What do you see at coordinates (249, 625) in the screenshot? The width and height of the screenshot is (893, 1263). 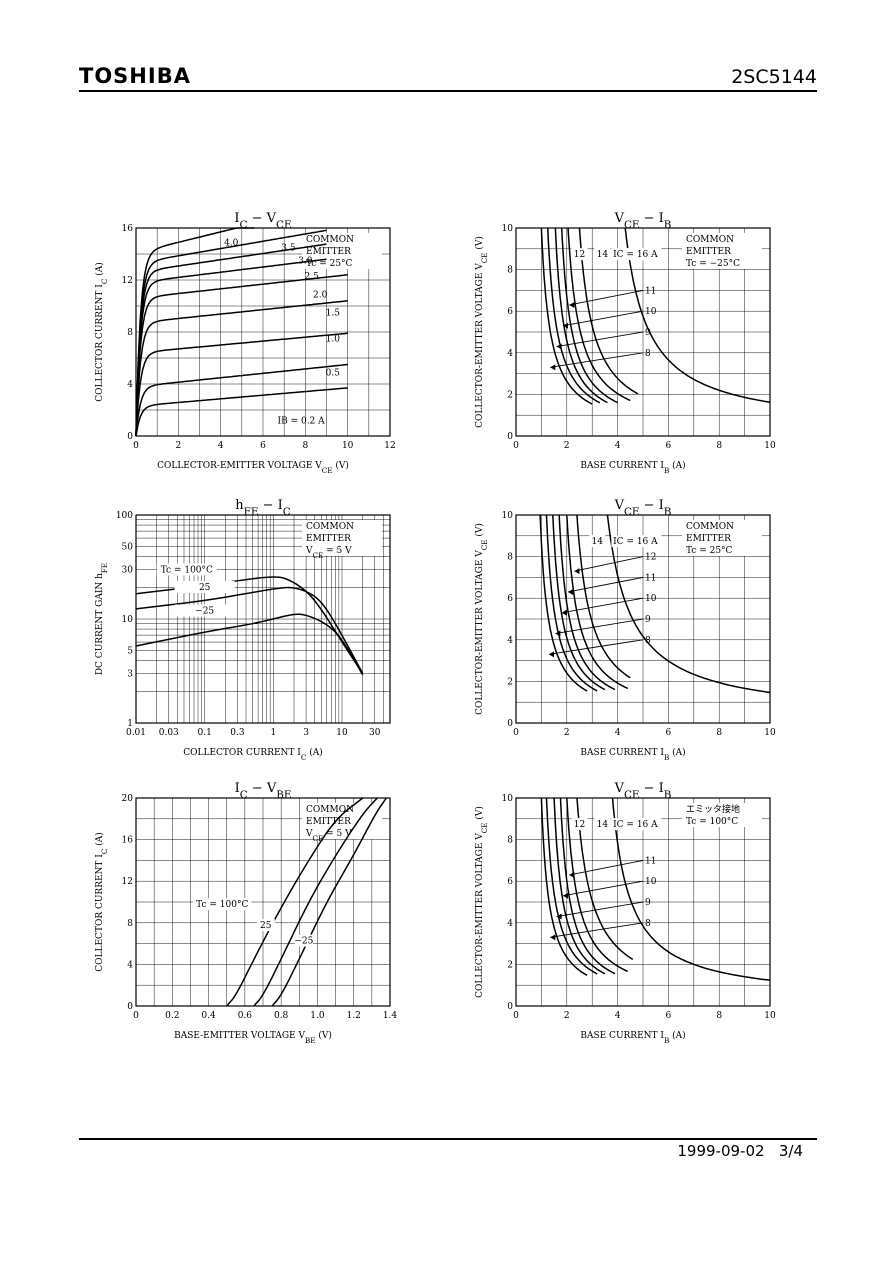 I see `curve-hfe-Tc = 100°C` at bounding box center [249, 625].